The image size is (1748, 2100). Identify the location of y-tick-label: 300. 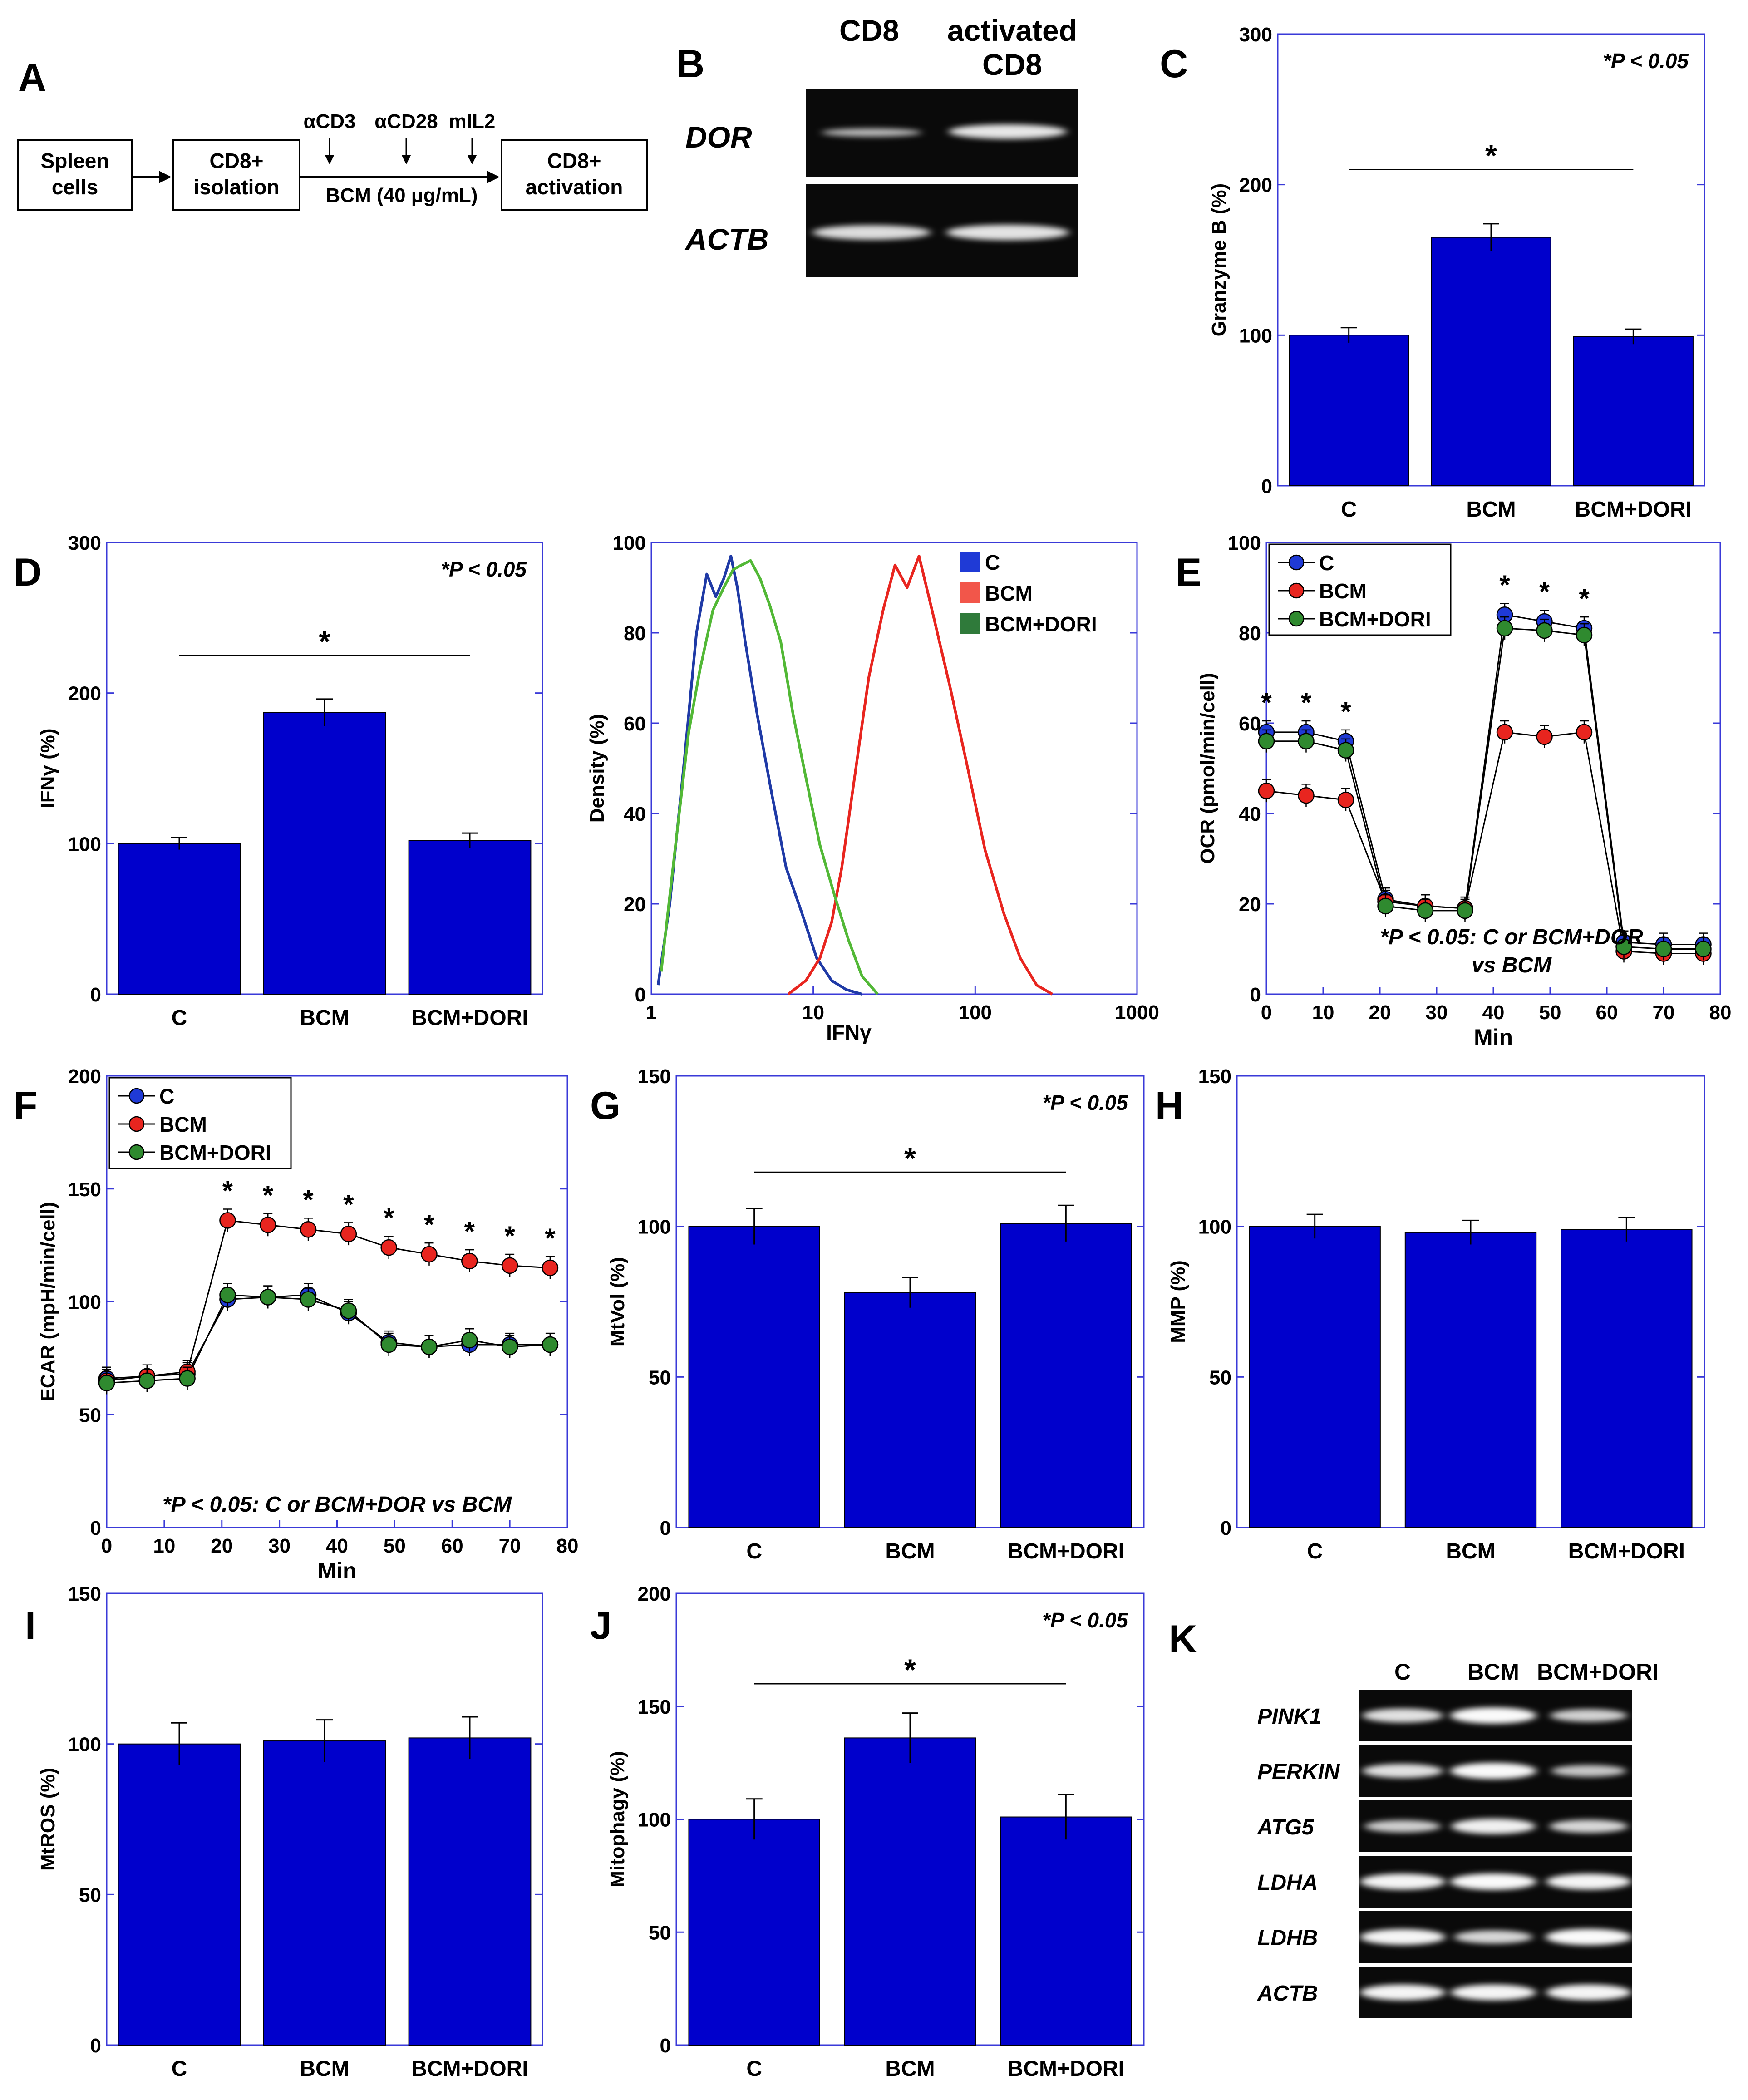
(1255, 35).